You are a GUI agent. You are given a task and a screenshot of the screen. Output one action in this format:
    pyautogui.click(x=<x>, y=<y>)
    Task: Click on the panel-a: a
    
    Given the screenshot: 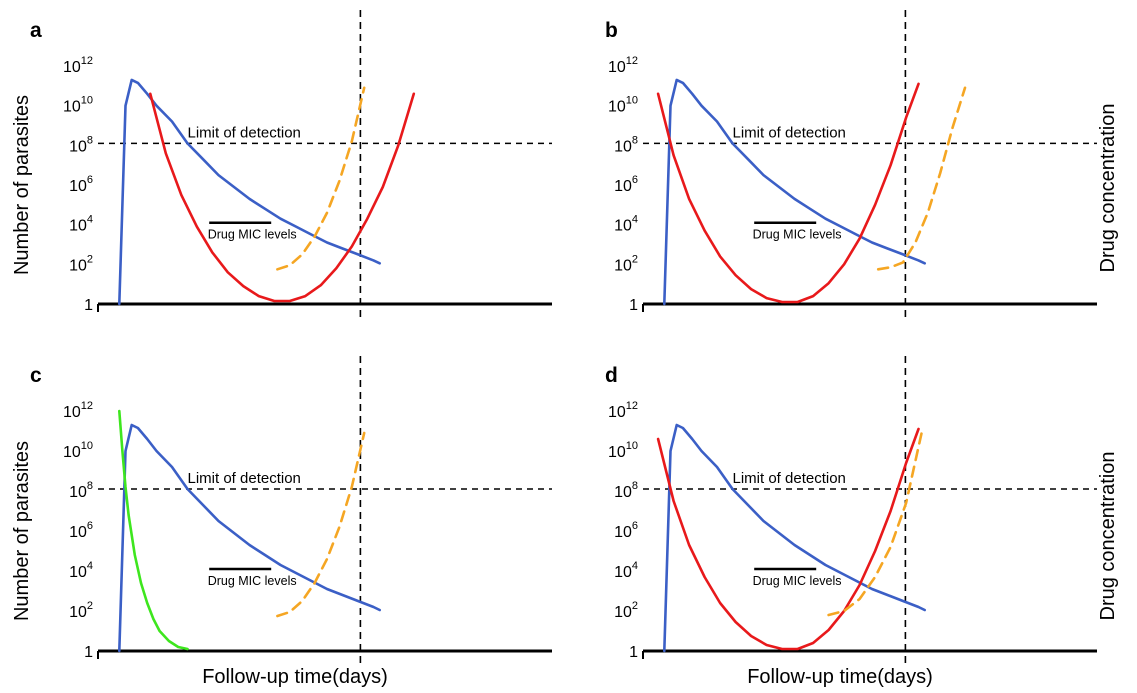 What is the action you would take?
    pyautogui.click(x=36, y=30)
    